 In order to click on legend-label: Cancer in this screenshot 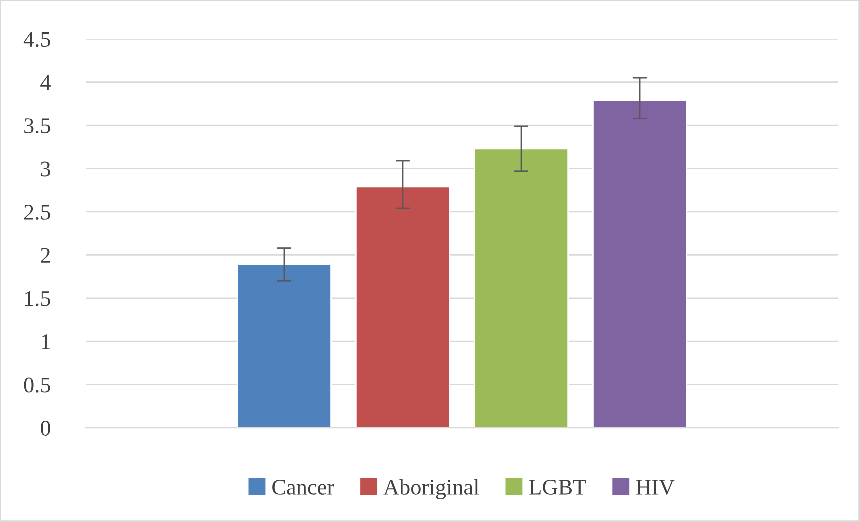, I will do `click(303, 487)`.